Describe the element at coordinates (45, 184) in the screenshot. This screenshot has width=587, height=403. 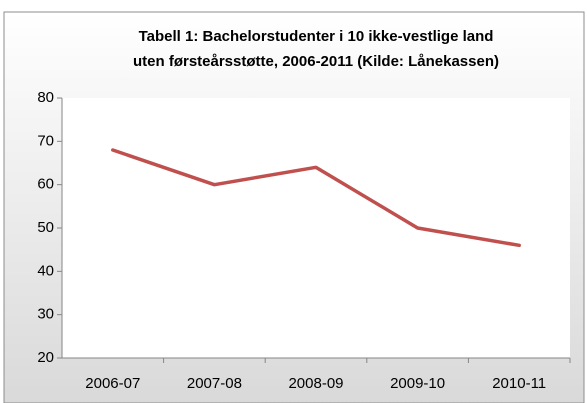
I see `y-tick-label: 60` at that location.